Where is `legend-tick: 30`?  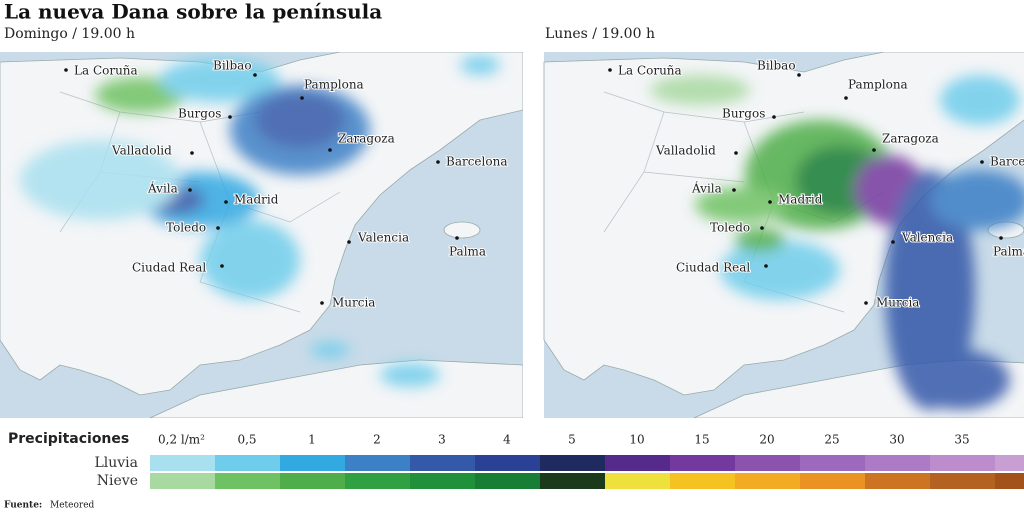
legend-tick: 30 is located at coordinates (896, 440).